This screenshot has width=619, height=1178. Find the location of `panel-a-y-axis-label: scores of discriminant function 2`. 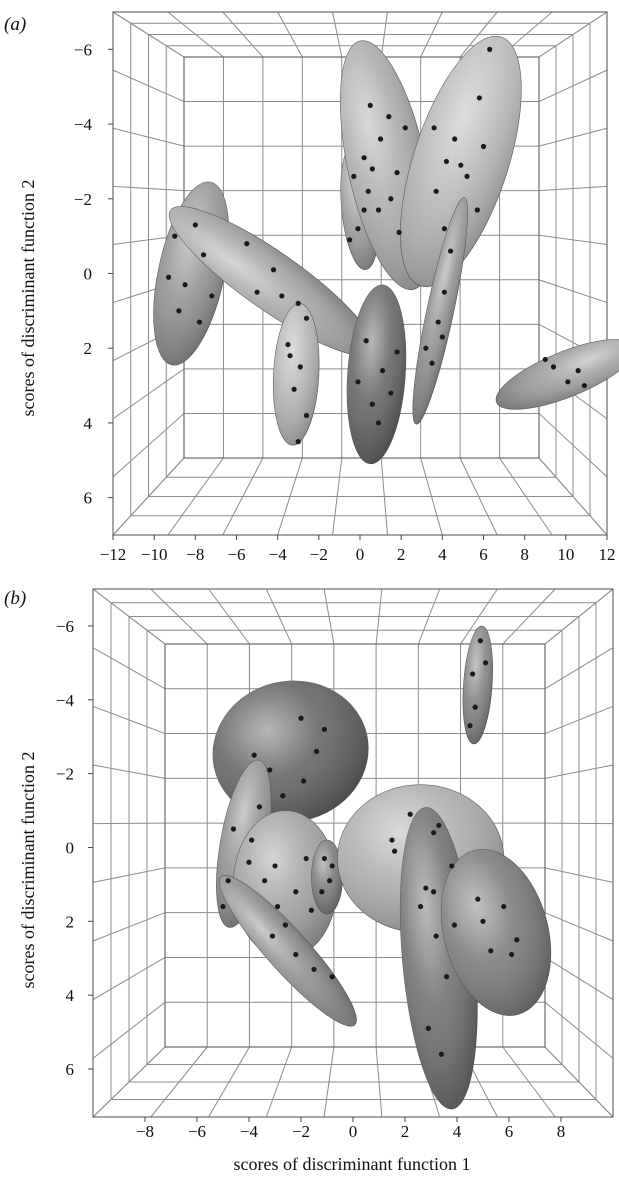

panel-a-y-axis-label: scores of discriminant function 2 is located at coordinates (28, 298).